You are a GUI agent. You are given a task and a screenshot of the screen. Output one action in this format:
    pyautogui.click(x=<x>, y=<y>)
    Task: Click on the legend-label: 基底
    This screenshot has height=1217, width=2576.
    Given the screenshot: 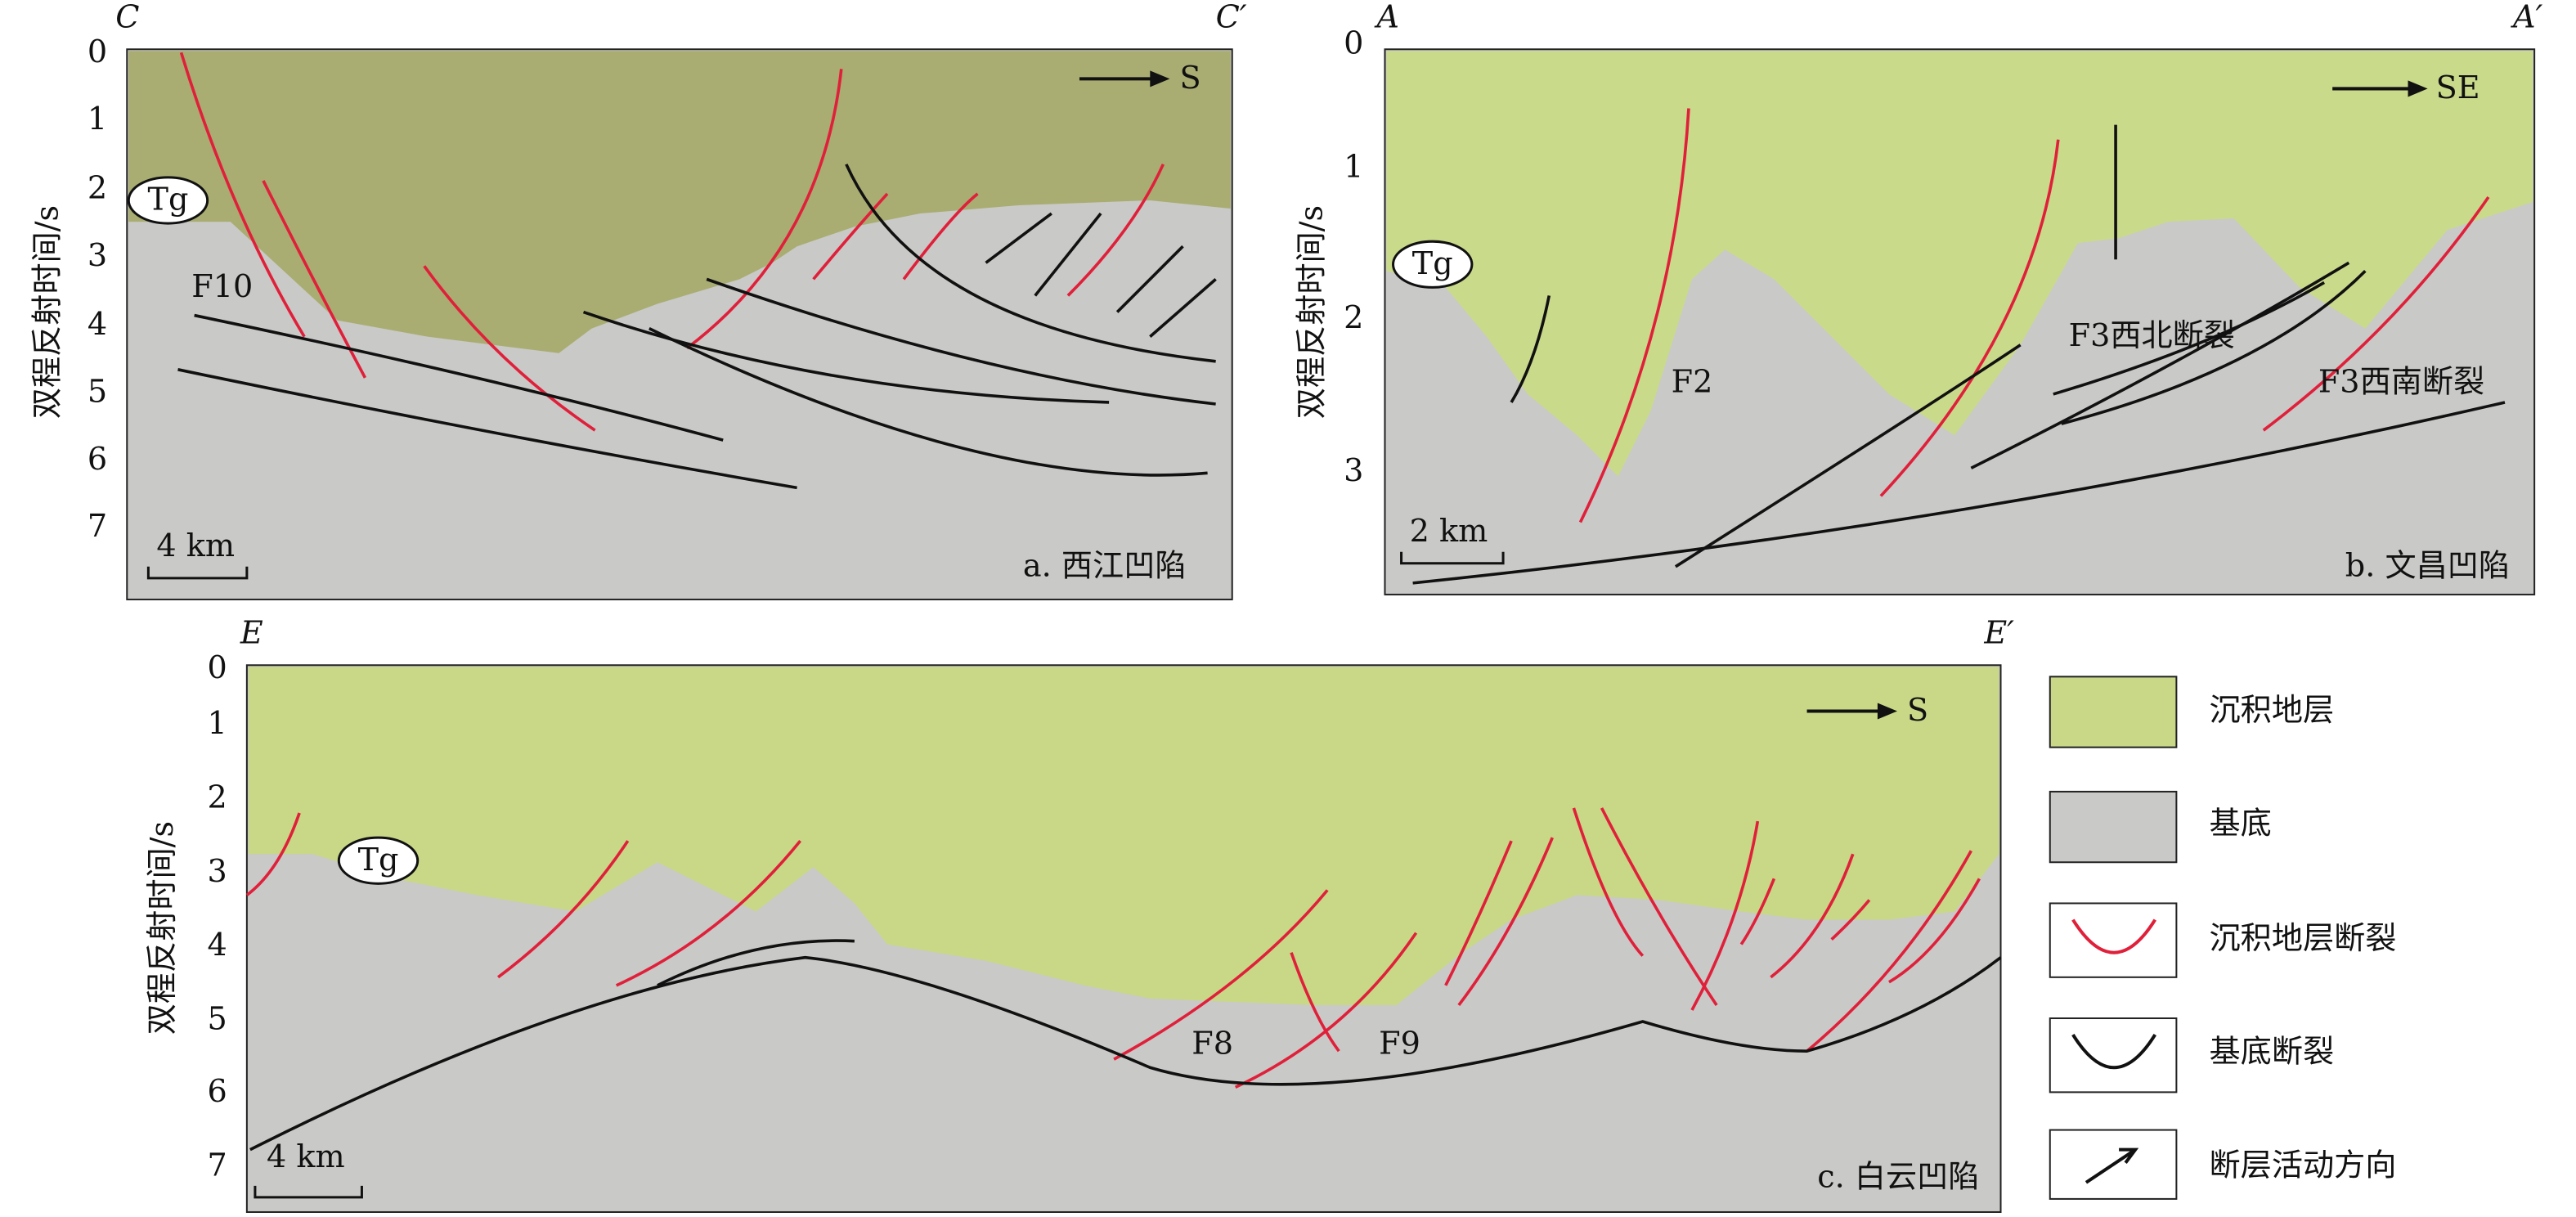 What is the action you would take?
    pyautogui.click(x=2241, y=824)
    